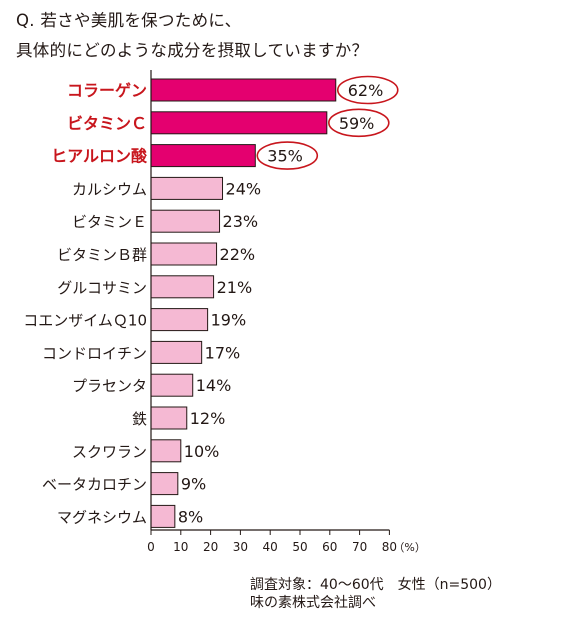  What do you see at coordinates (202, 451) in the screenshot?
I see `value-label-12: 10%` at bounding box center [202, 451].